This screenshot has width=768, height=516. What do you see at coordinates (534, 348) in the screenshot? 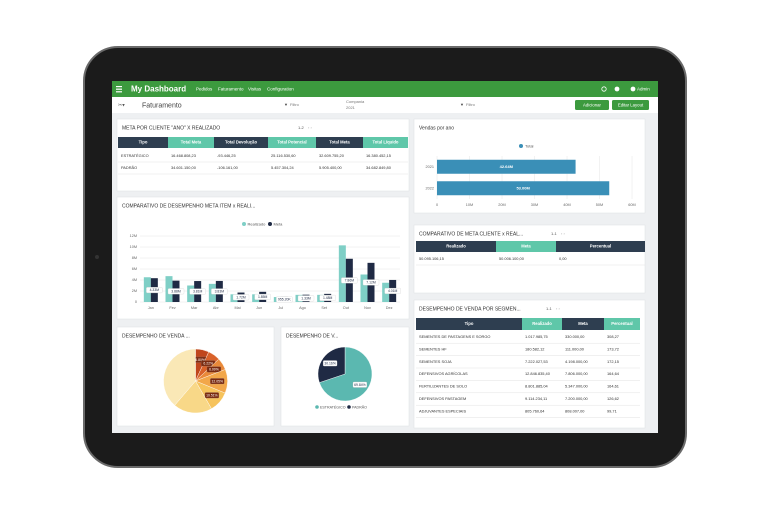
I see `table-cell: 180.582,12` at bounding box center [534, 348].